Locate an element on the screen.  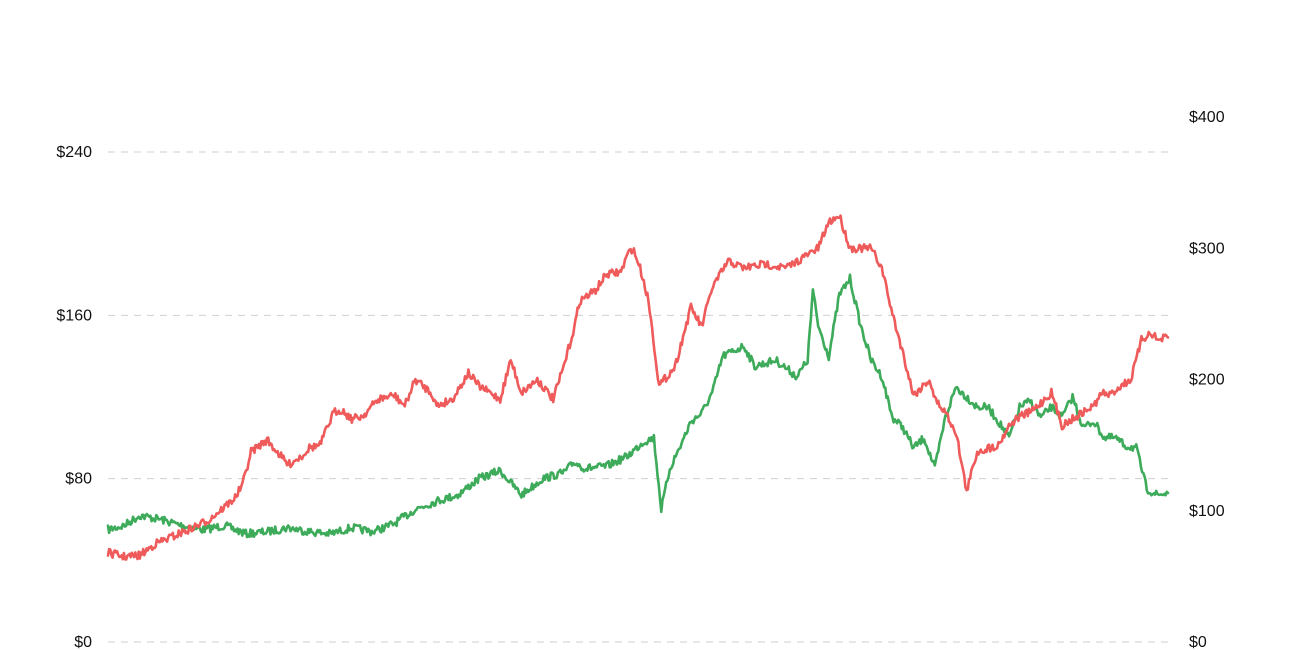
right-tick-label: $200 is located at coordinates (1207, 380).